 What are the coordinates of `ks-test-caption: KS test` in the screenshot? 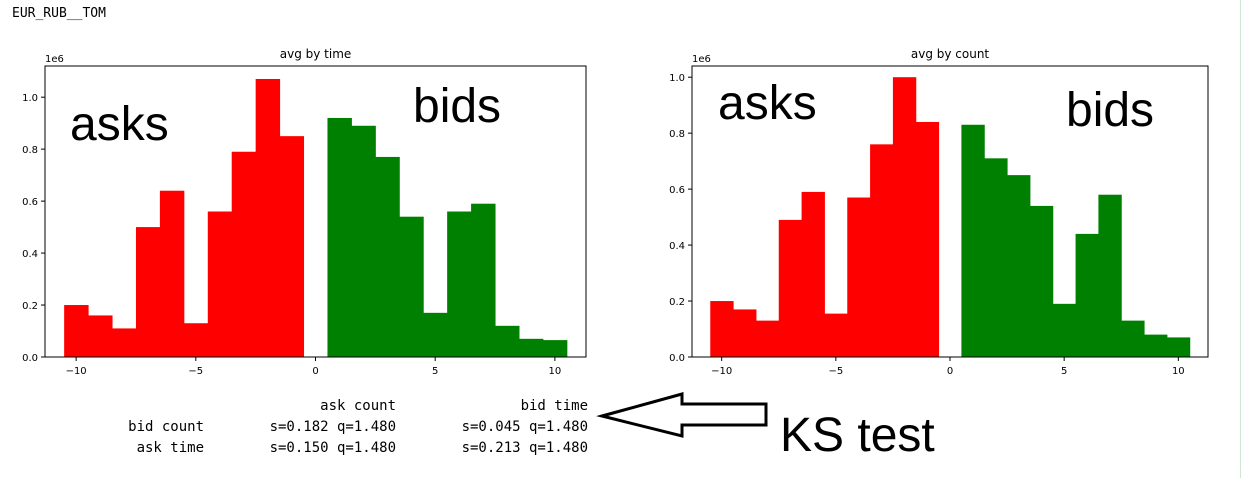 It's located at (857, 435).